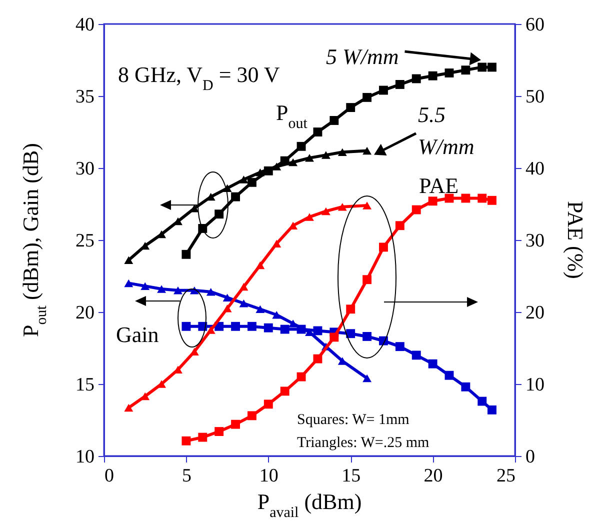 This screenshot has width=597, height=523. I want to click on y2-tick-label: 10, so click(535, 385).